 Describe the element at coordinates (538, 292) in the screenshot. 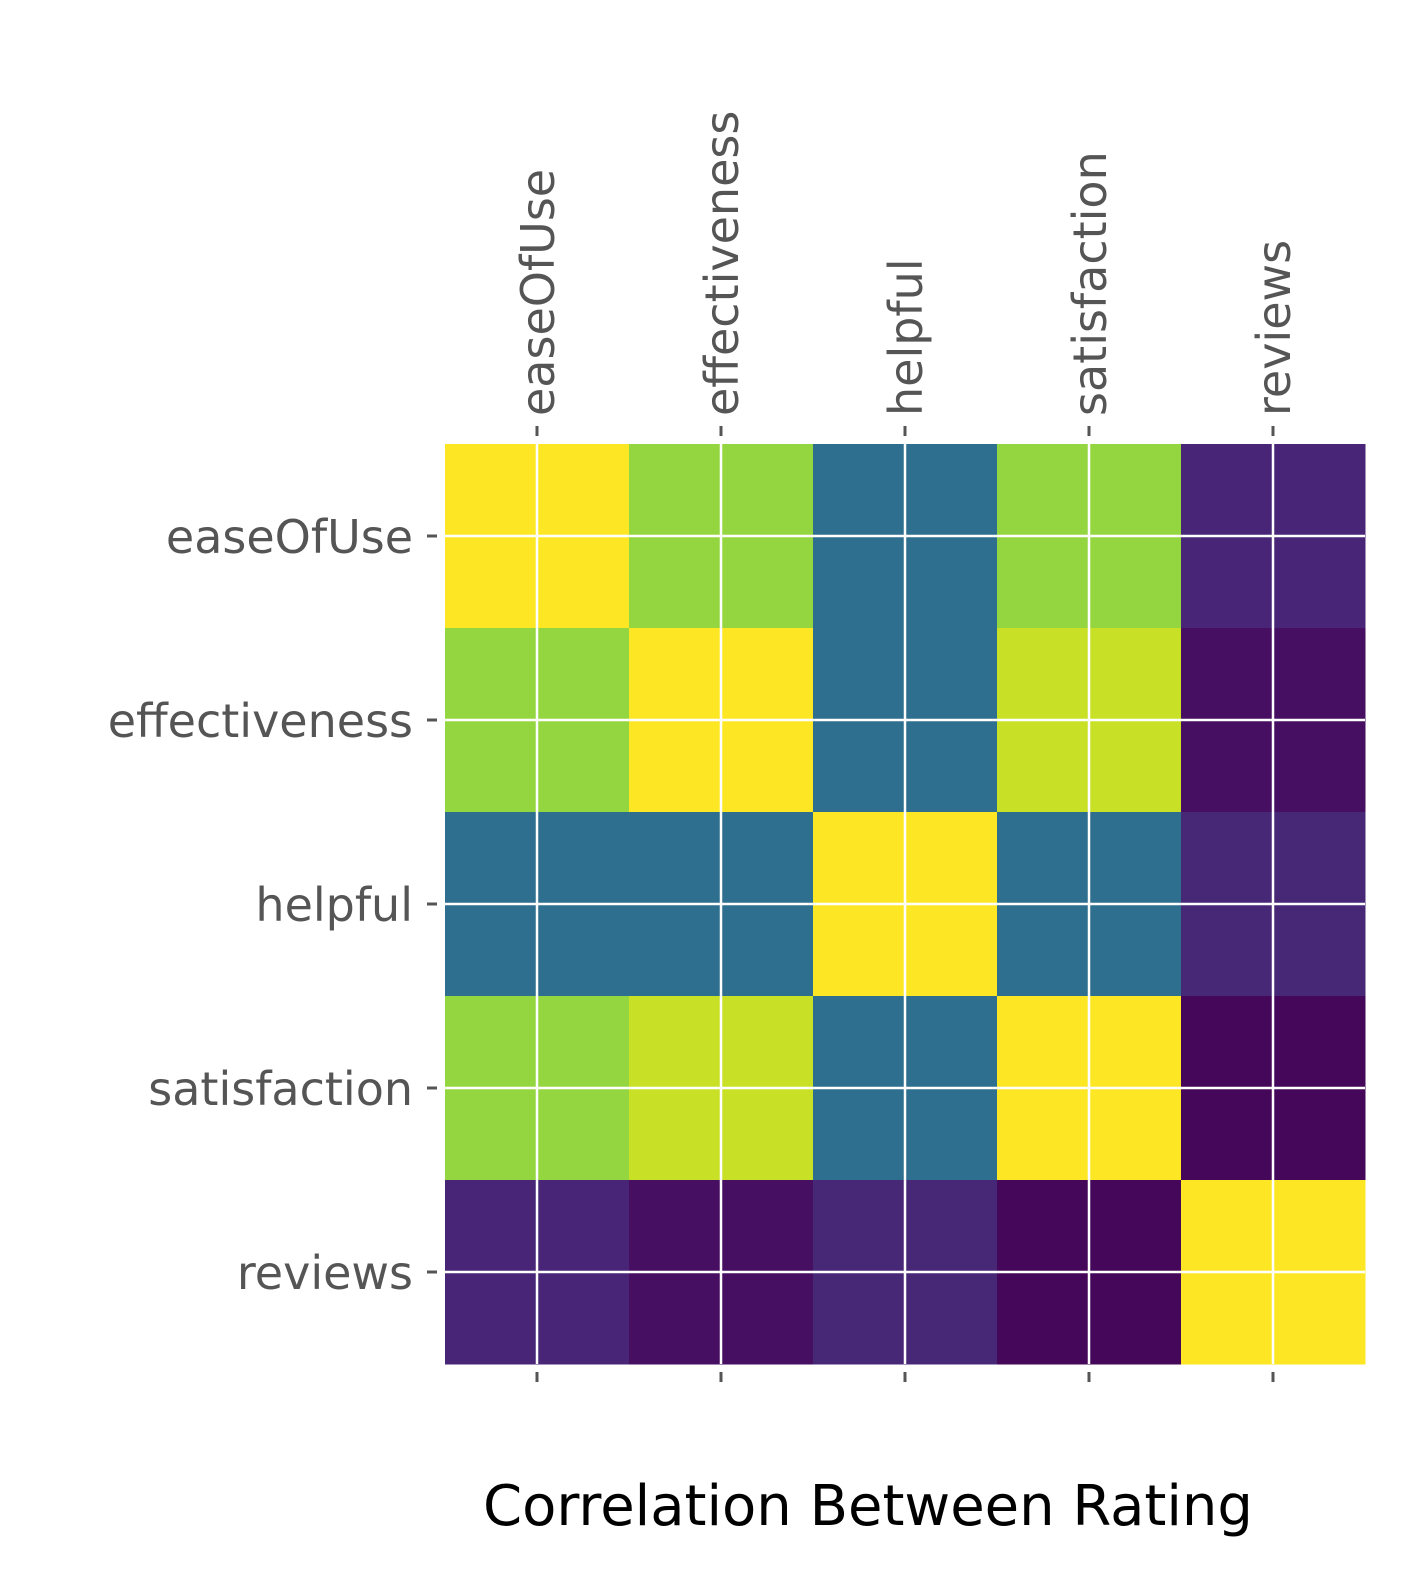

I see `x-tick-label-easeOfUse: easeOfUse` at that location.